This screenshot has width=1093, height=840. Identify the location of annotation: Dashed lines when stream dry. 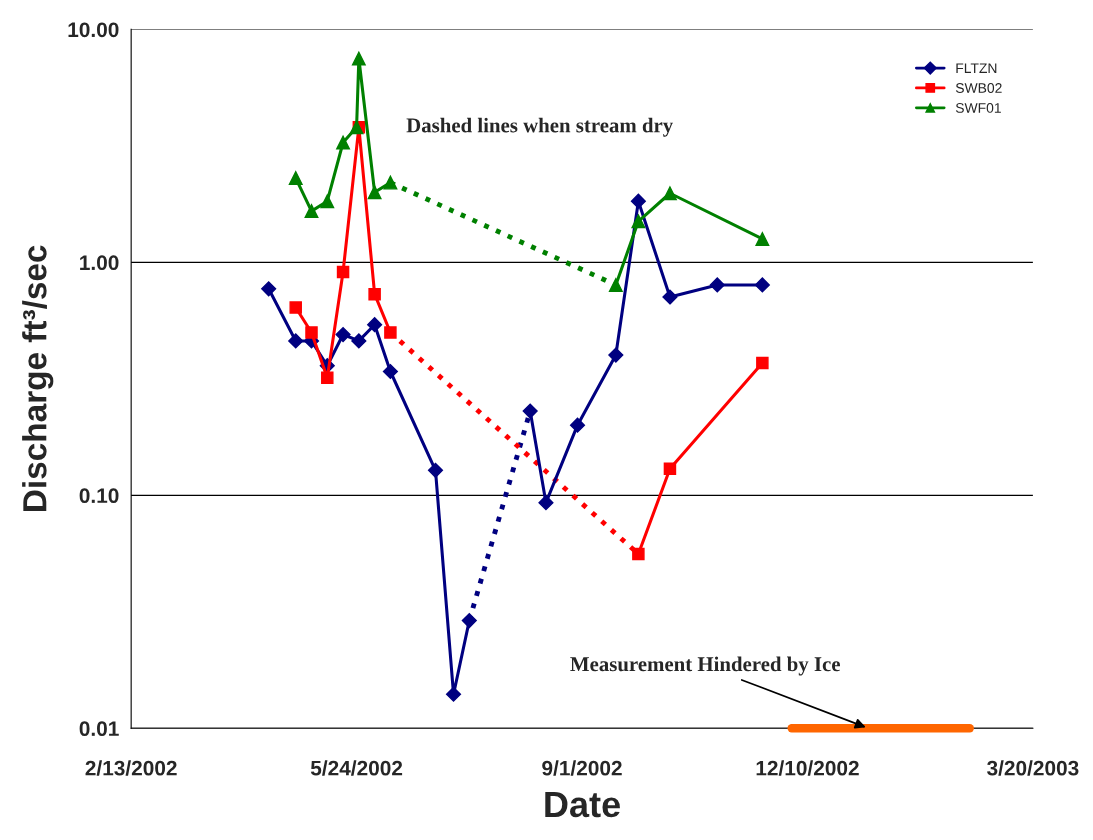
(539, 127).